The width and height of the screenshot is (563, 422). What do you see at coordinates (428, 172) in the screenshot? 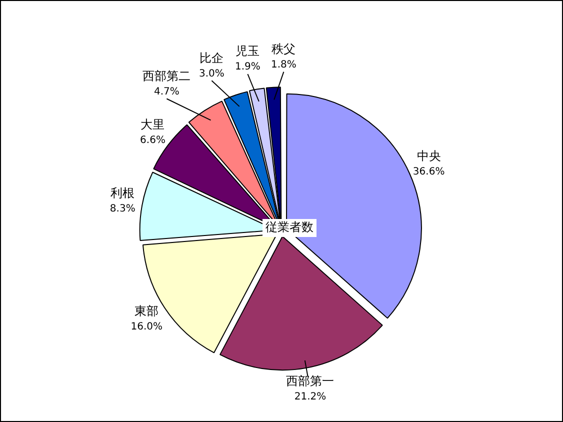
I see `data-label: 36.6%` at bounding box center [428, 172].